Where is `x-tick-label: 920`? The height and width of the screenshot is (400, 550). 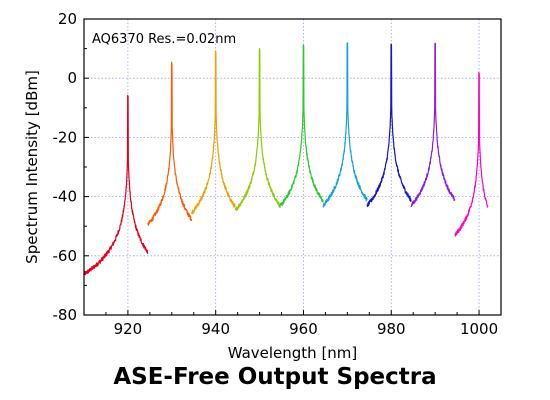 x-tick-label: 920 is located at coordinates (128, 329).